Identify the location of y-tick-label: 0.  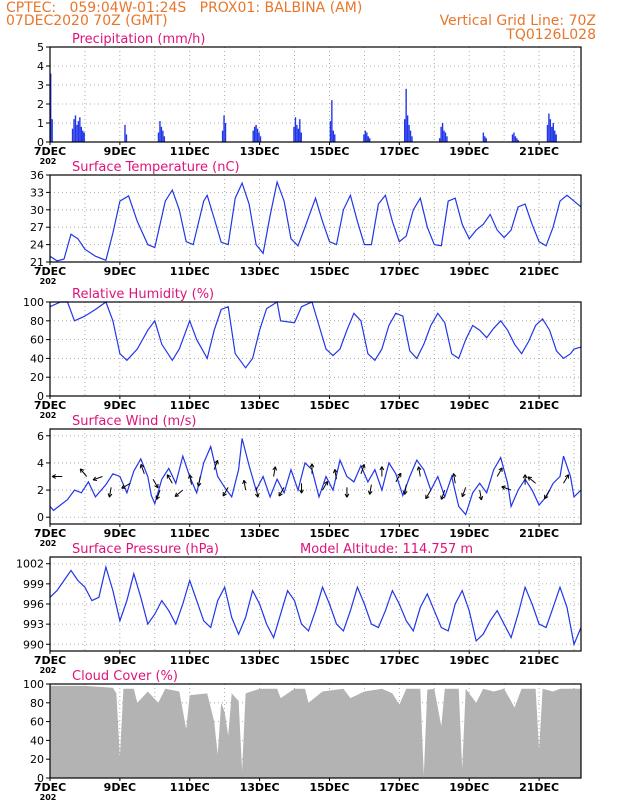
(40, 396).